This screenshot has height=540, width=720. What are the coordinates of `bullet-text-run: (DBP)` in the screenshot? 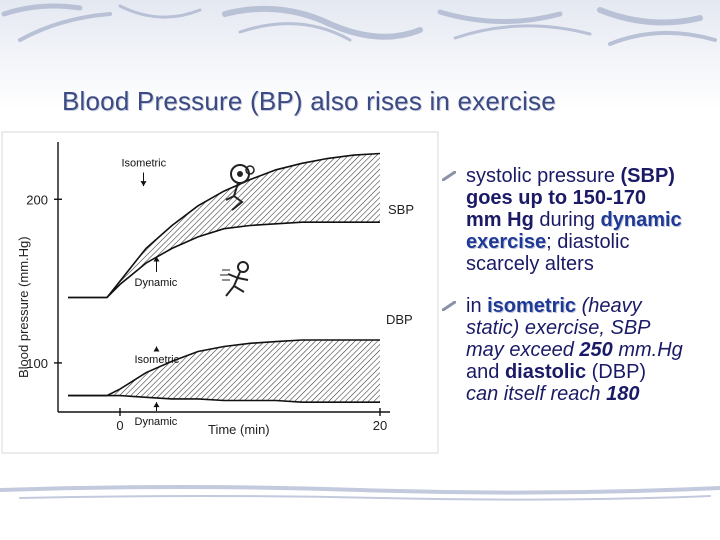 It's located at (616, 372).